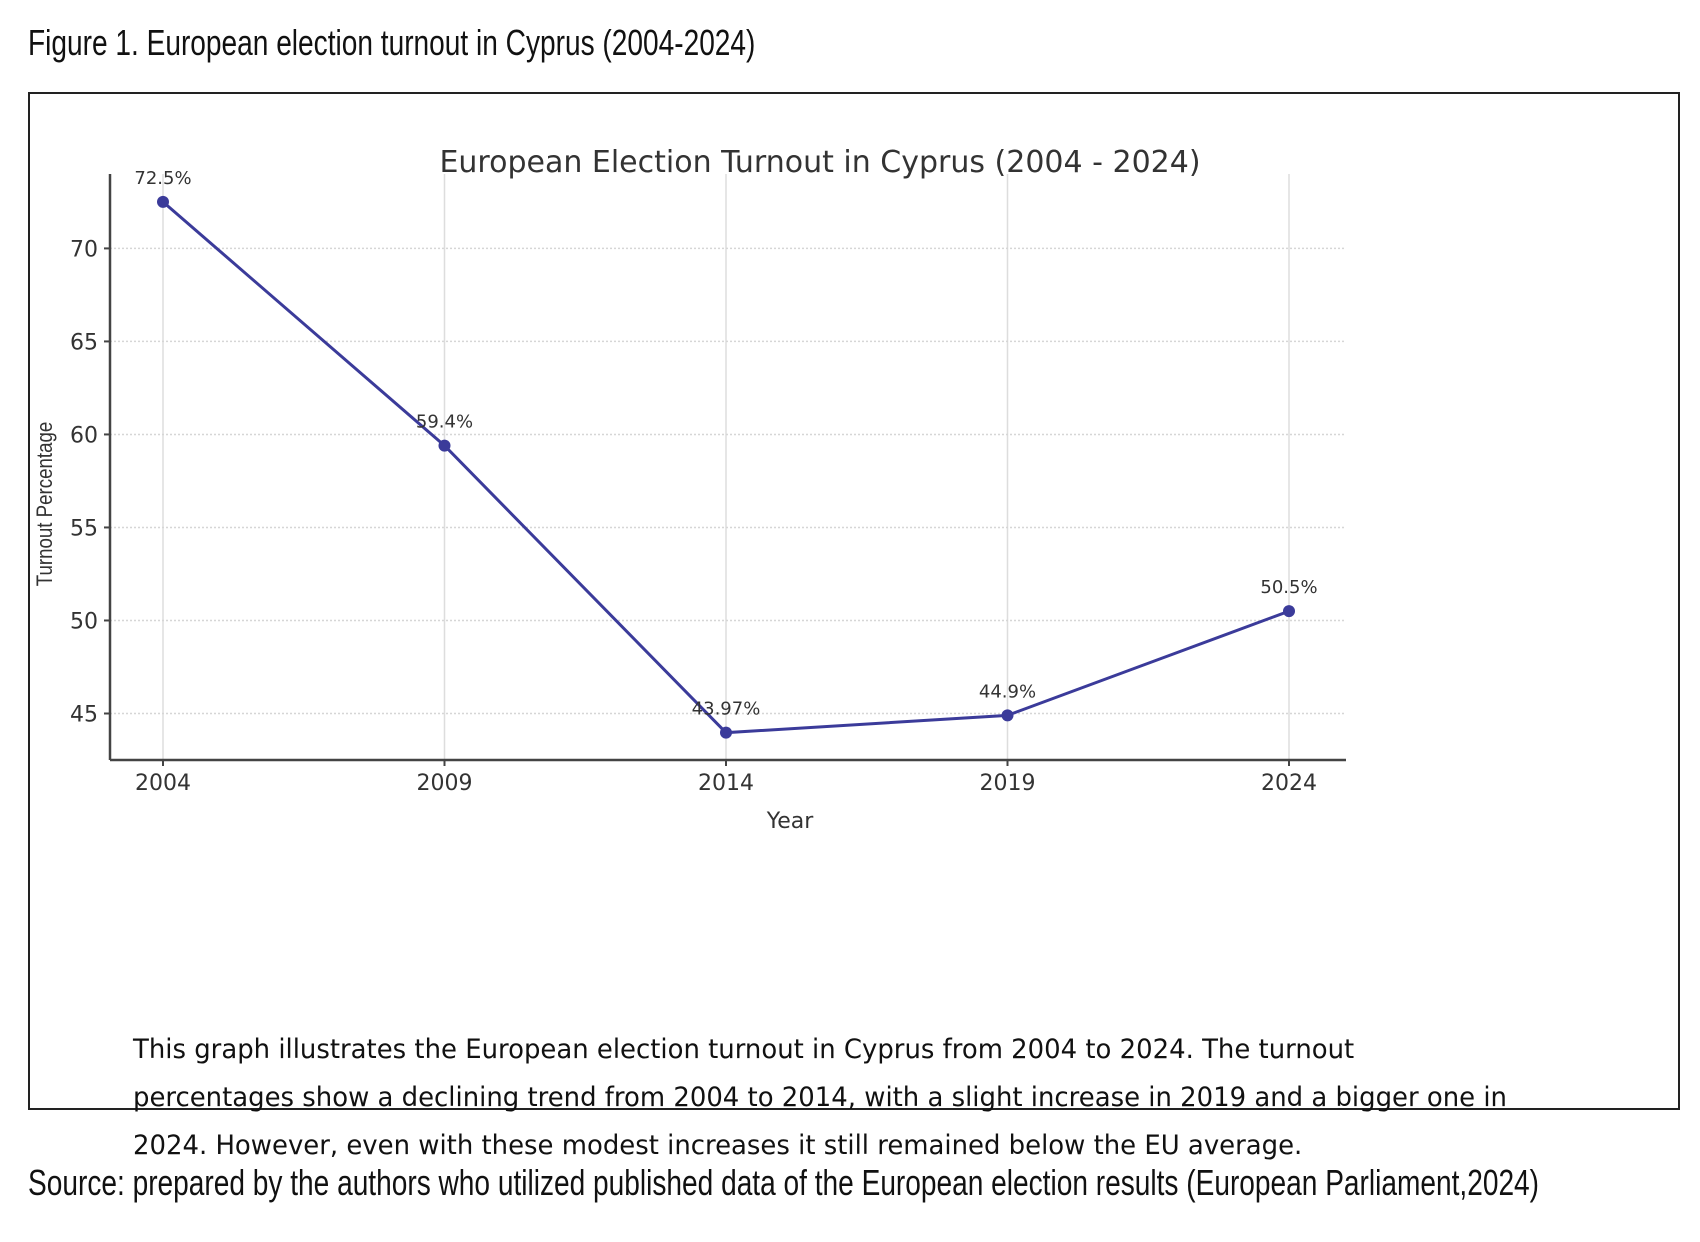 The height and width of the screenshot is (1242, 1700). I want to click on data-point-2004, so click(163, 201).